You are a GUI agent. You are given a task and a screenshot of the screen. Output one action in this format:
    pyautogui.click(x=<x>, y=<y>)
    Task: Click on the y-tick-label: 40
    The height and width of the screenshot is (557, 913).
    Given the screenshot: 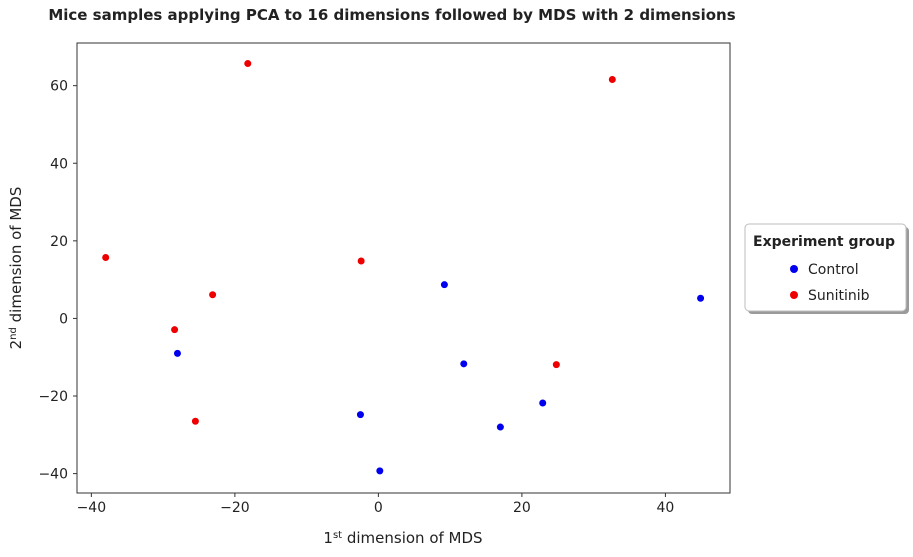 What is the action you would take?
    pyautogui.click(x=59, y=164)
    